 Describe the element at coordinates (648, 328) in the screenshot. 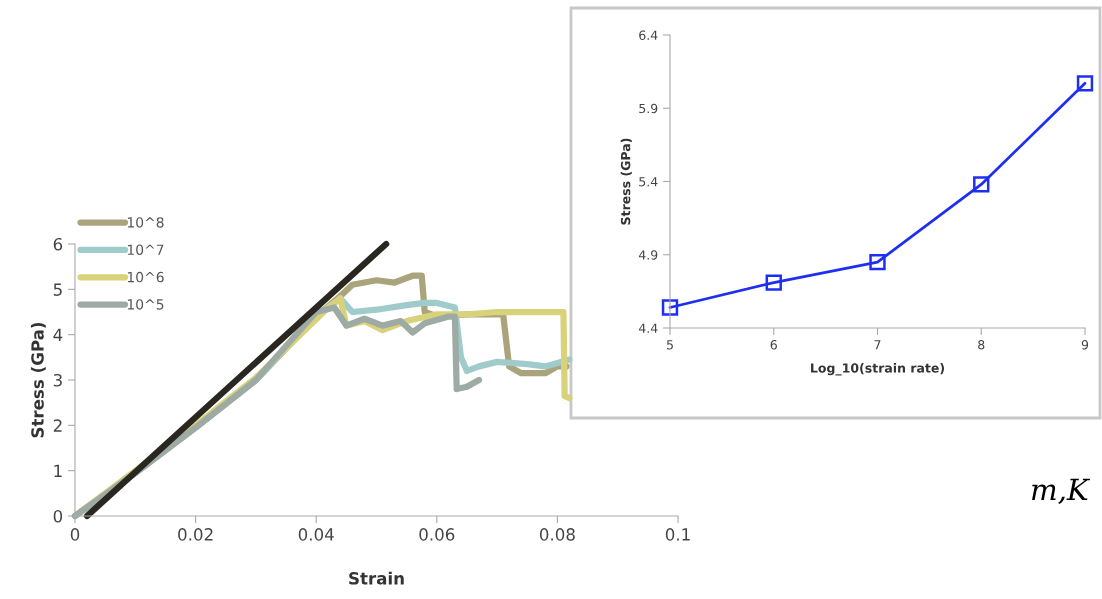

I see `y-tick-label: 4.4` at that location.